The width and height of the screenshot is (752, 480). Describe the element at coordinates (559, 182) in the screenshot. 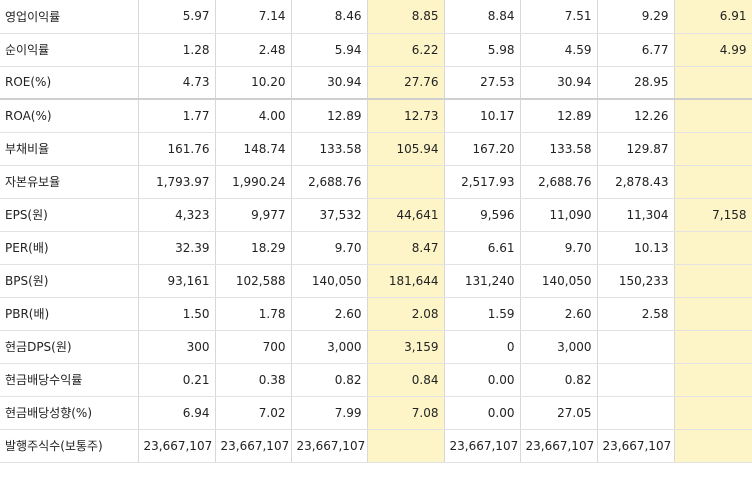

I see `table-cell: 2,688.76` at that location.